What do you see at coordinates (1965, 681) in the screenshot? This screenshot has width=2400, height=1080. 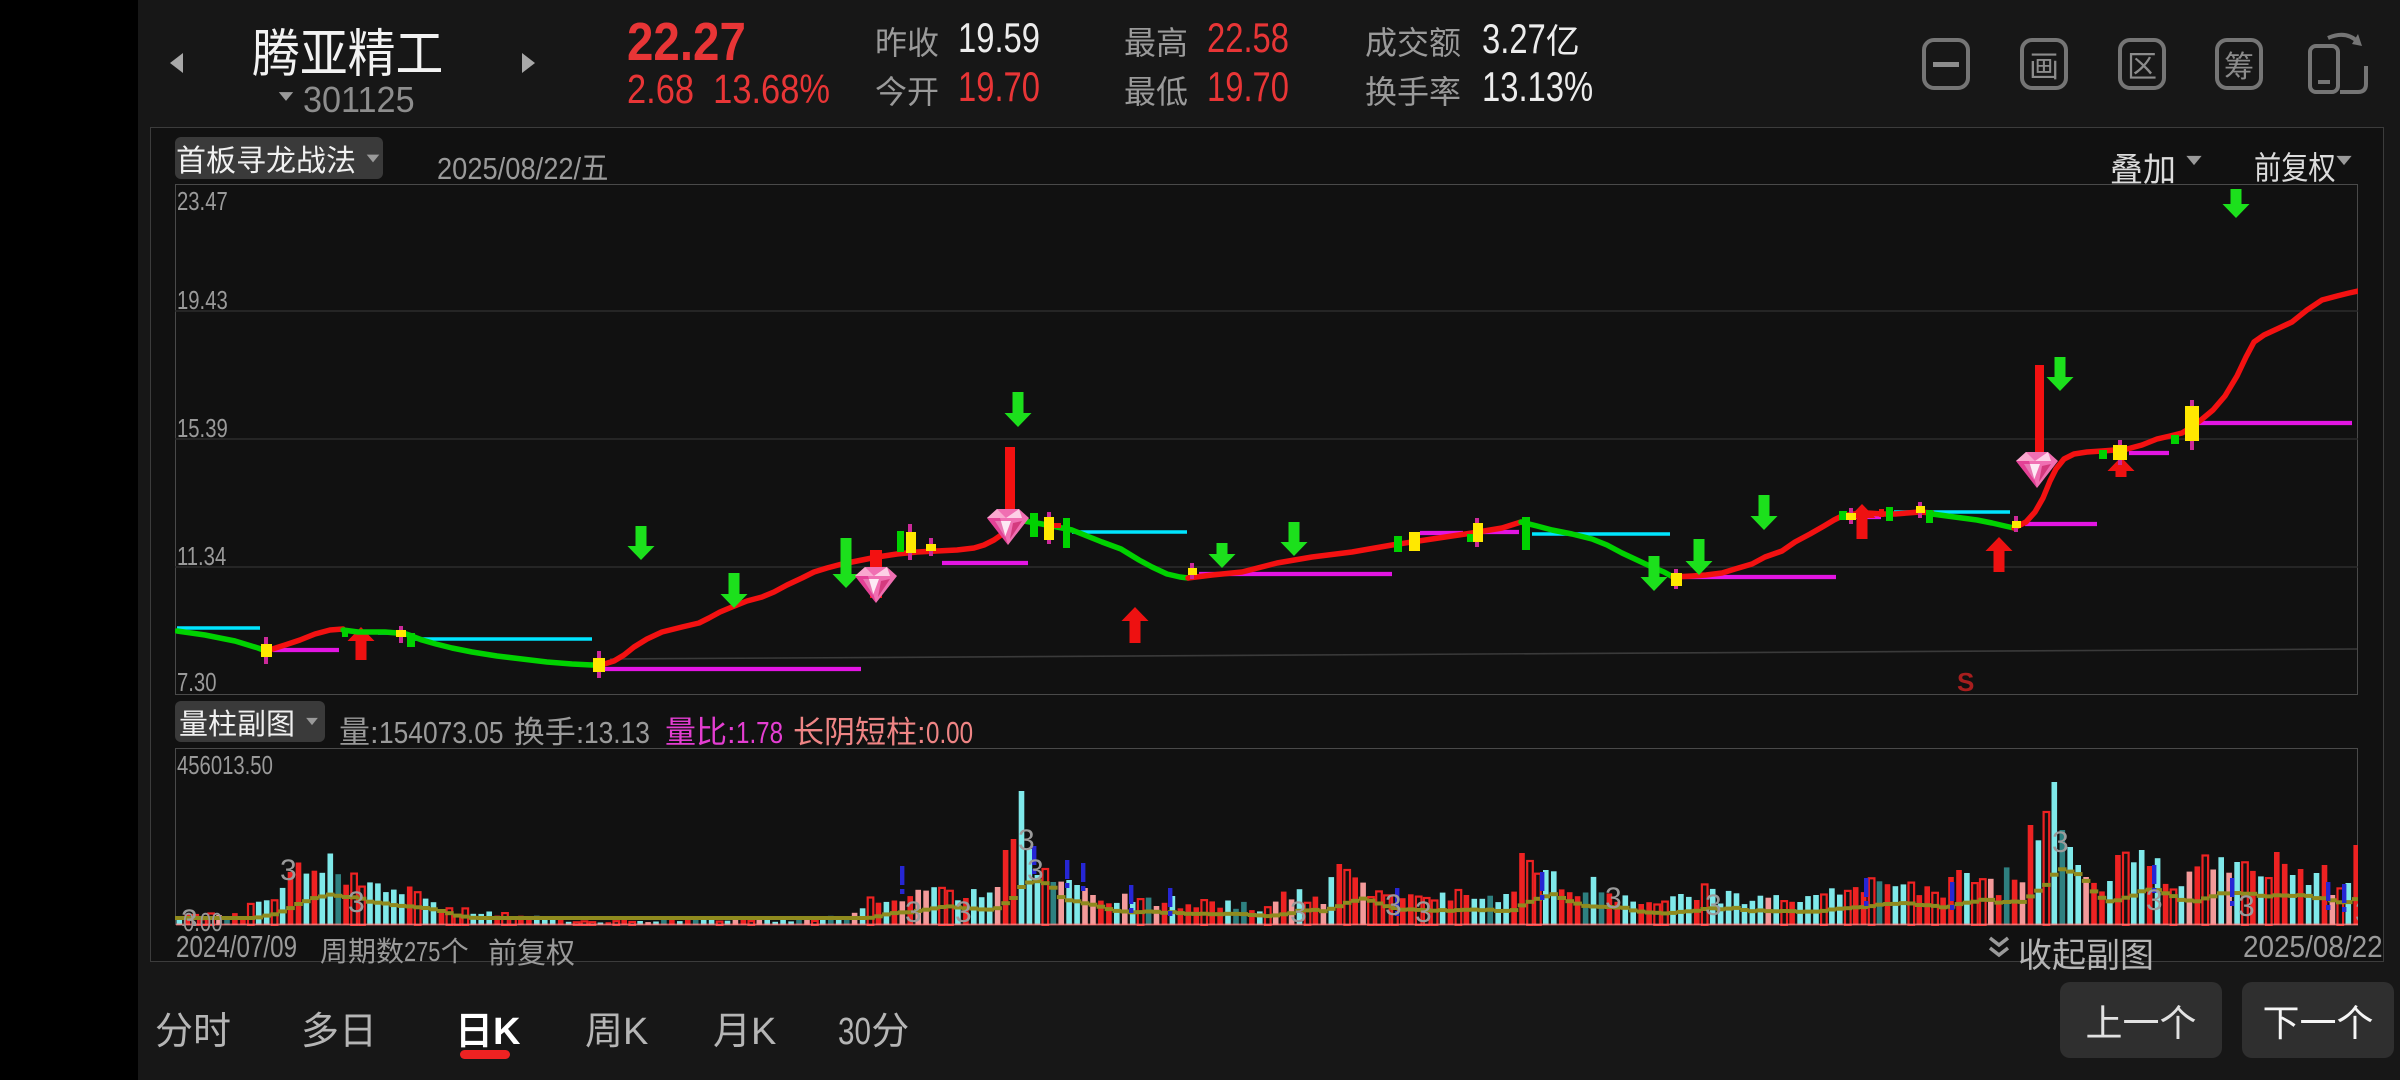 I see `svg-text: S` at bounding box center [1965, 681].